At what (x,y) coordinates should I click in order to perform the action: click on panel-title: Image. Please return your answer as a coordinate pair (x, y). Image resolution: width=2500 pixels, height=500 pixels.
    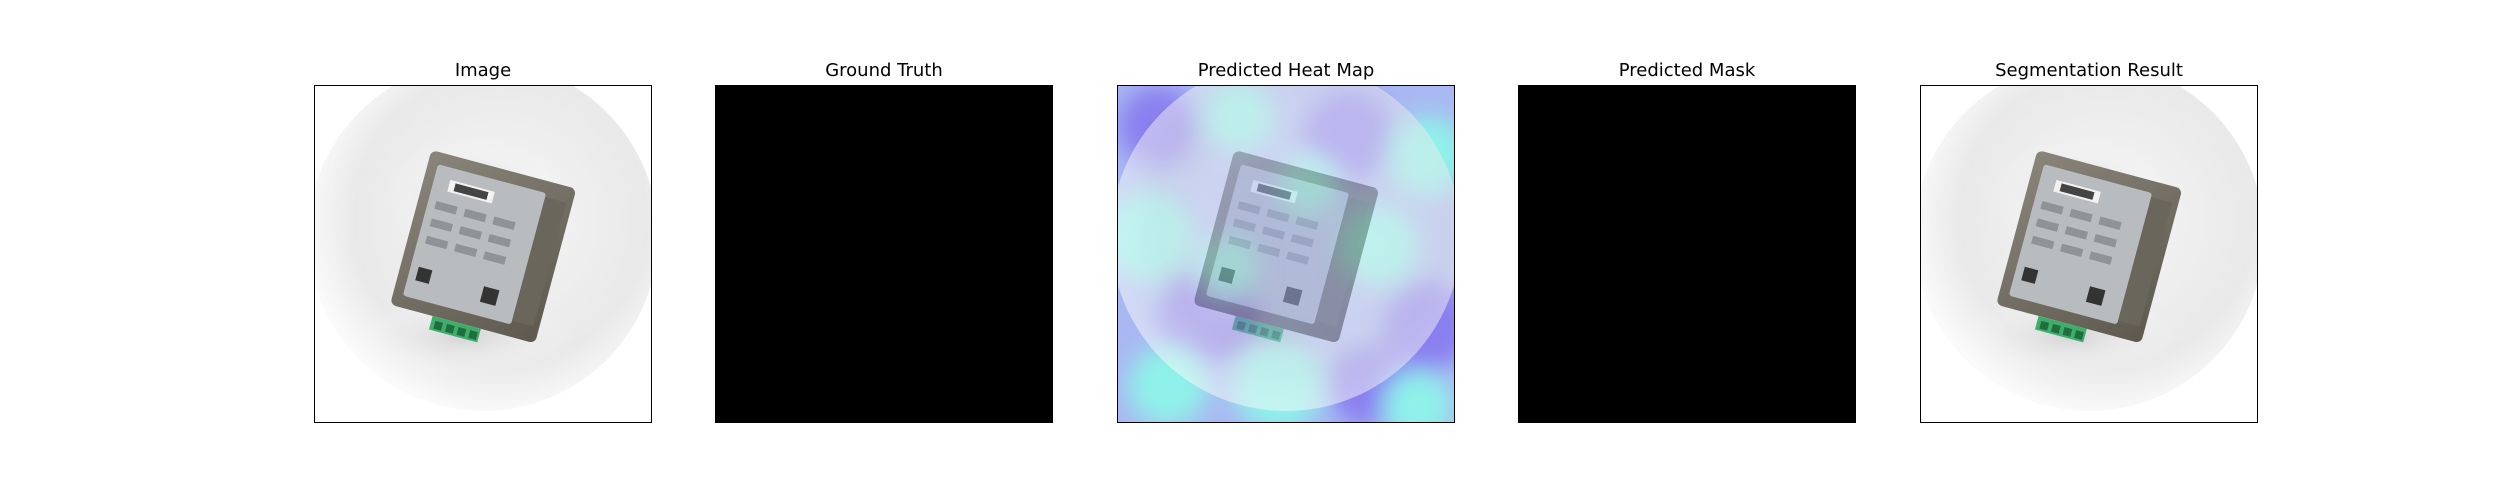
    Looking at the image, I should click on (483, 70).